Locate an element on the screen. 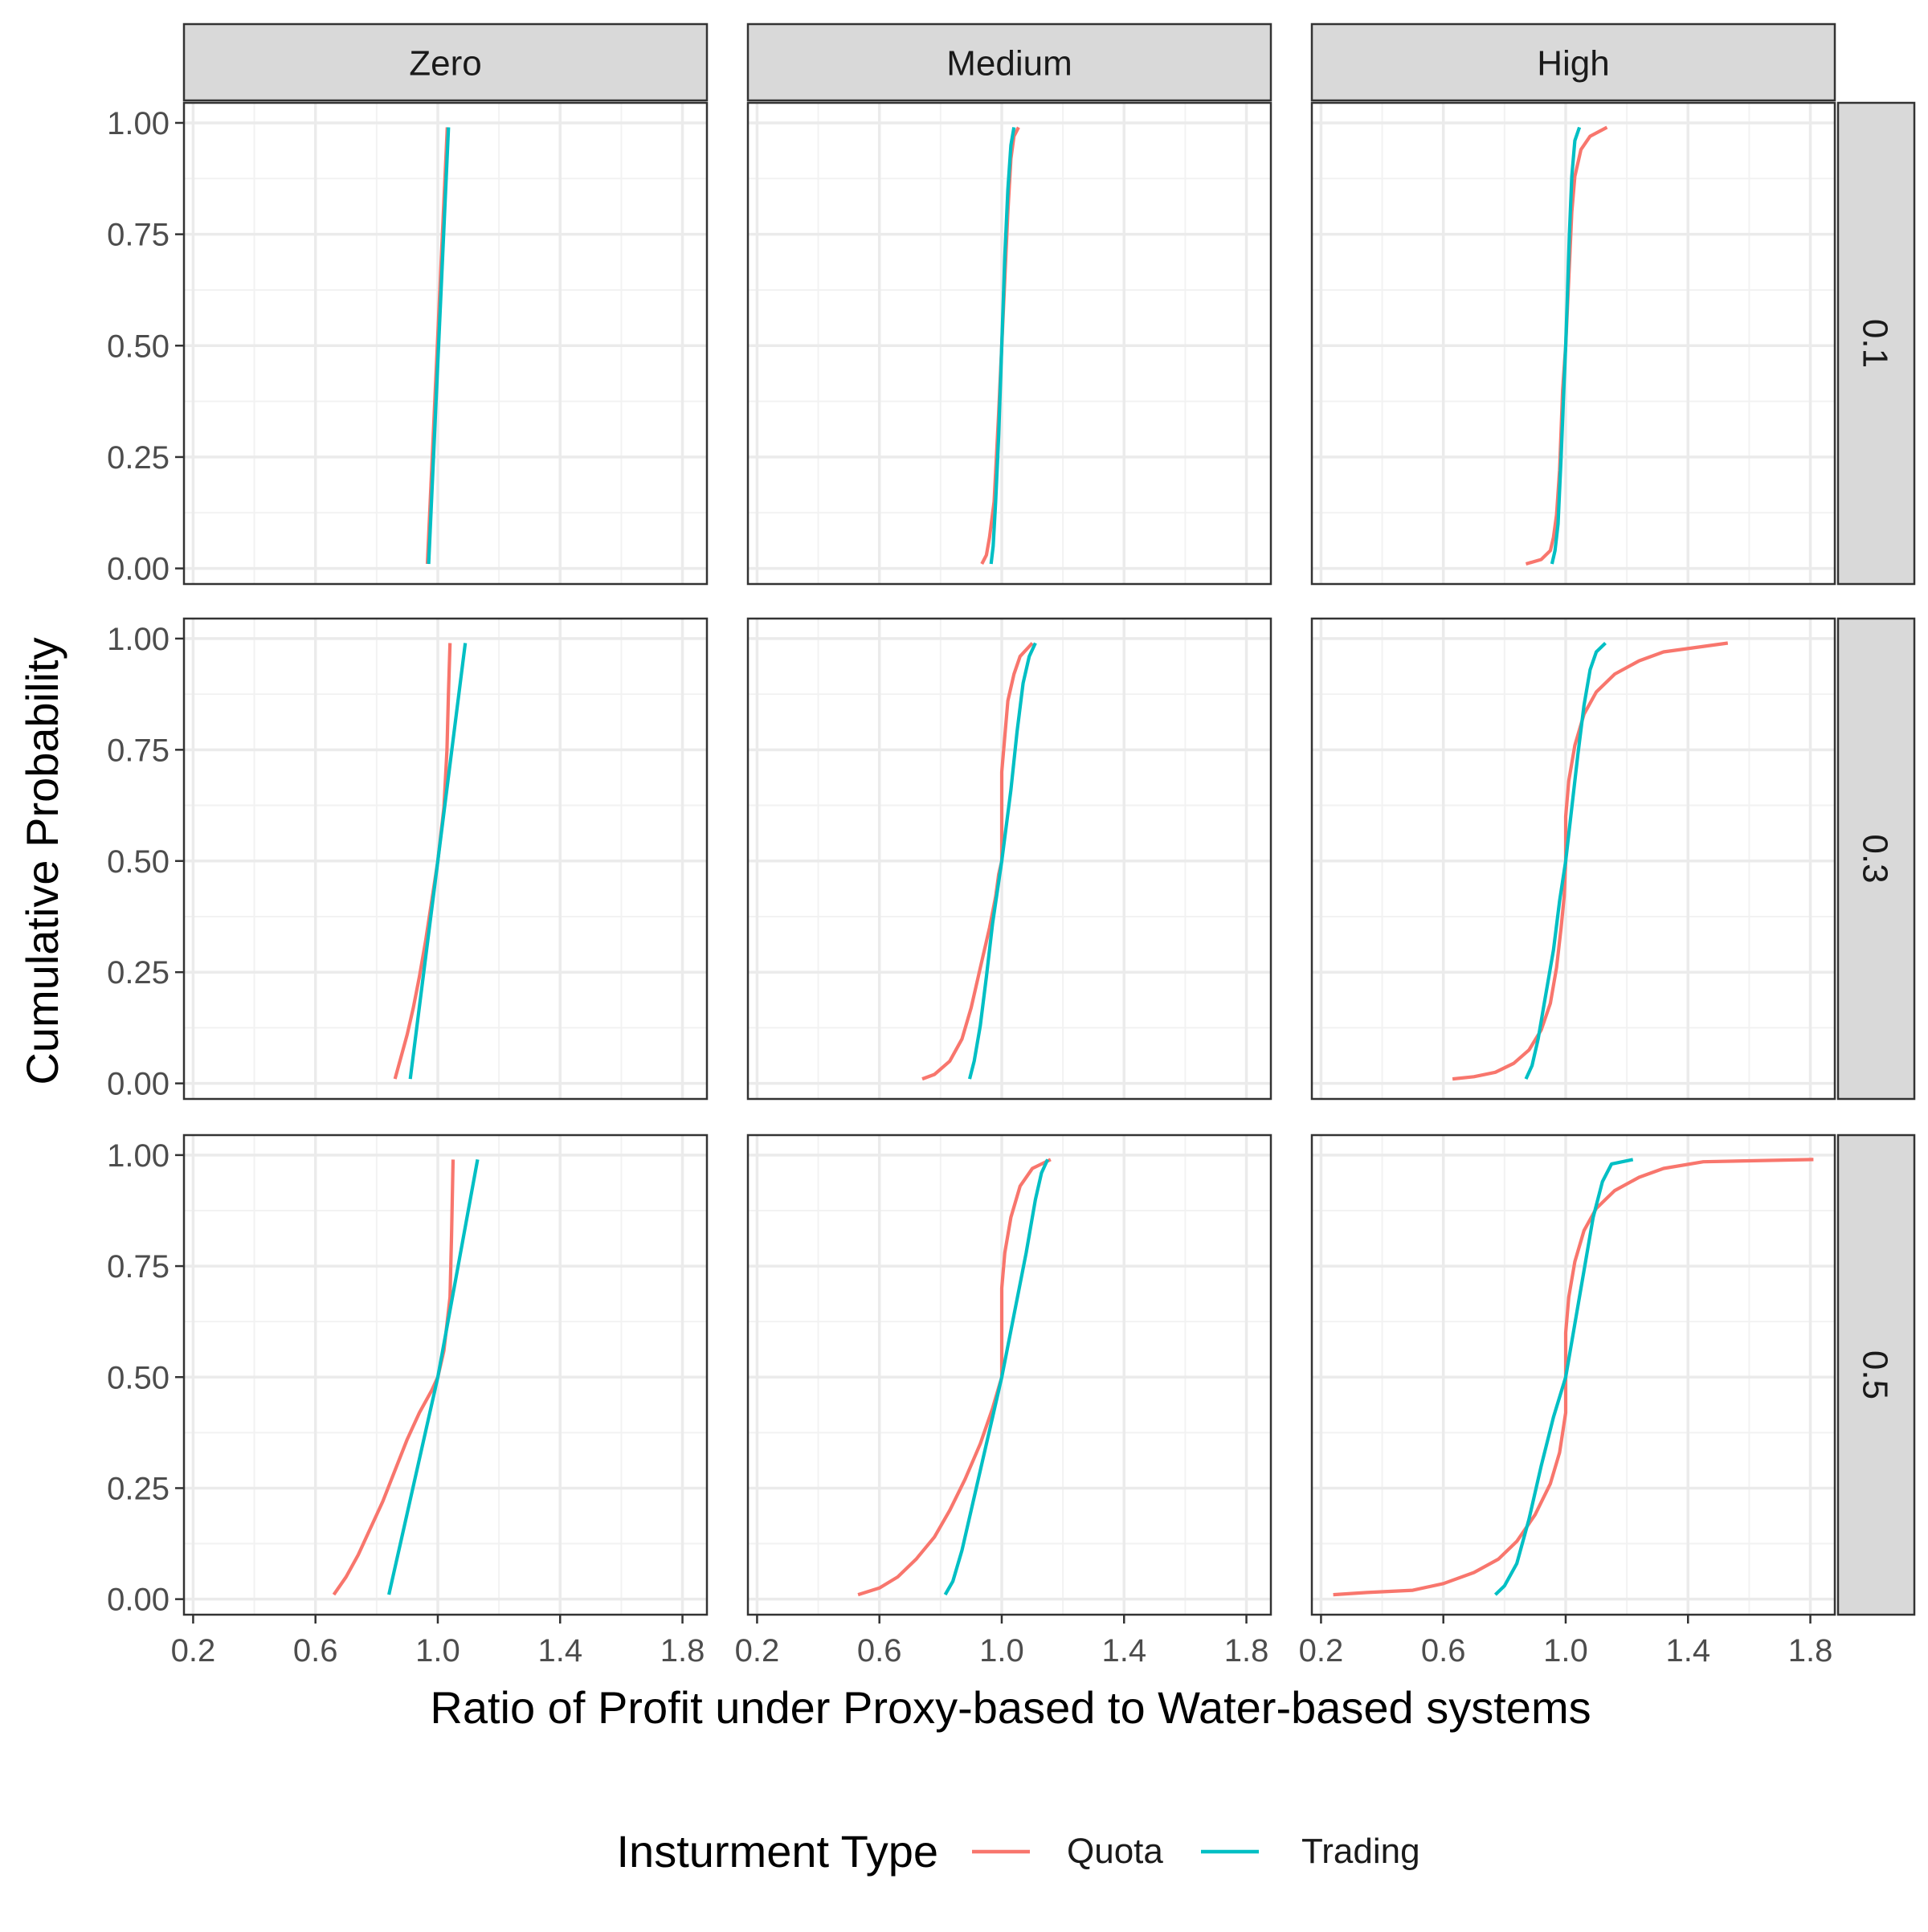 The width and height of the screenshot is (1928, 1932). legend-title: Insturment Type is located at coordinates (777, 1851).